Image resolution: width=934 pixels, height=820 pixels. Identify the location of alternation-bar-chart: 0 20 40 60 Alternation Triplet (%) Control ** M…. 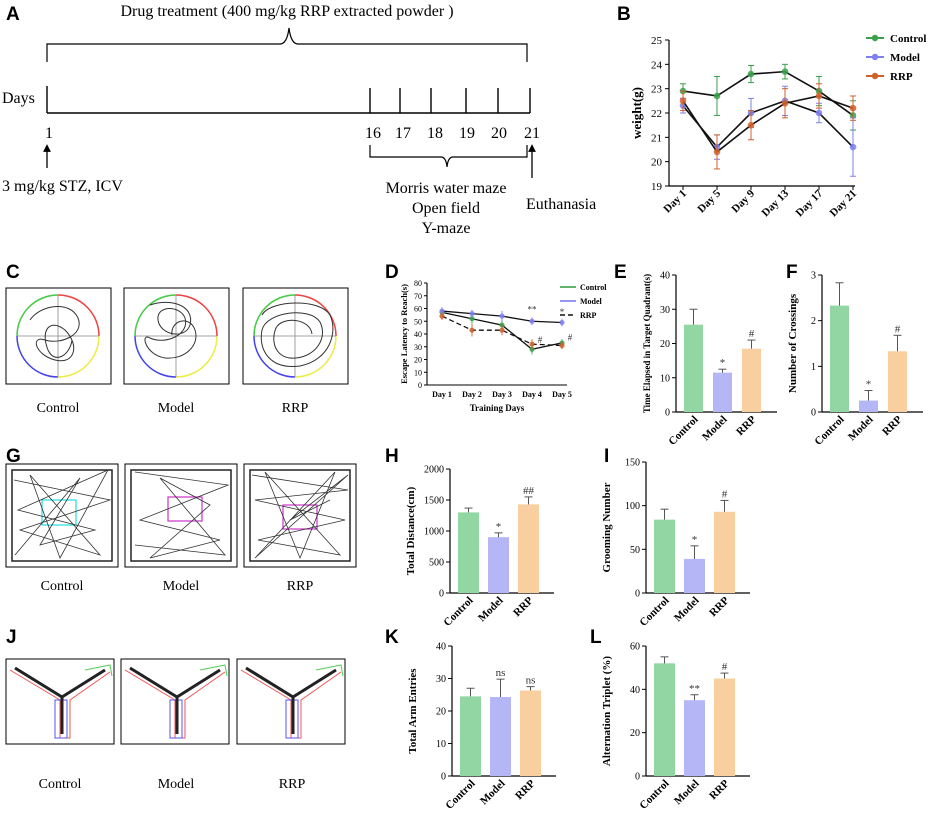
(675, 727).